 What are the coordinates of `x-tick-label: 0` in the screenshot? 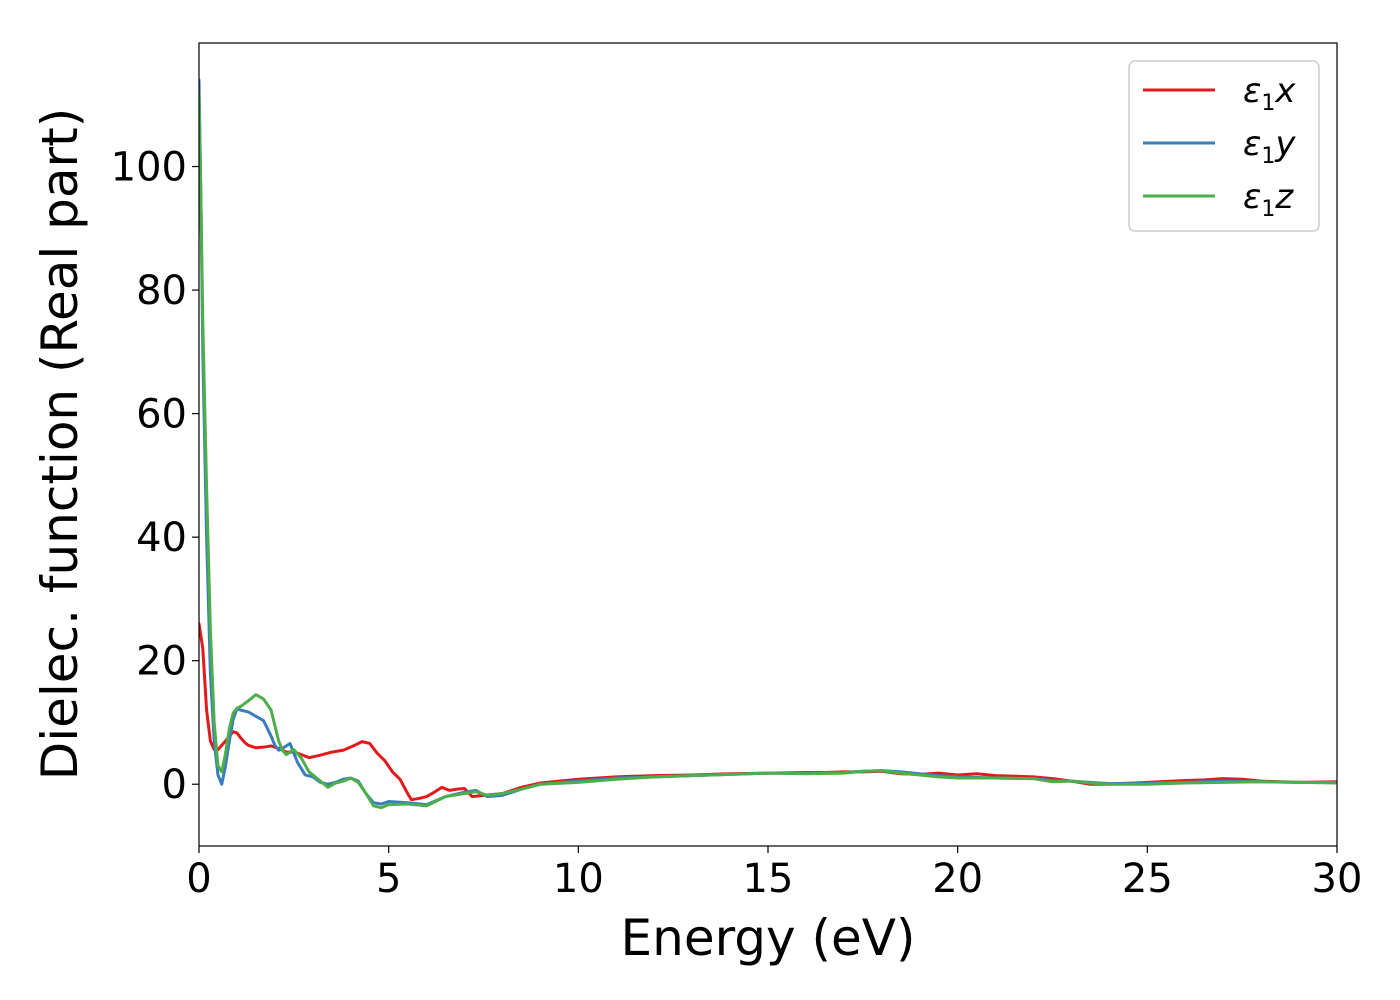 It's located at (198, 879).